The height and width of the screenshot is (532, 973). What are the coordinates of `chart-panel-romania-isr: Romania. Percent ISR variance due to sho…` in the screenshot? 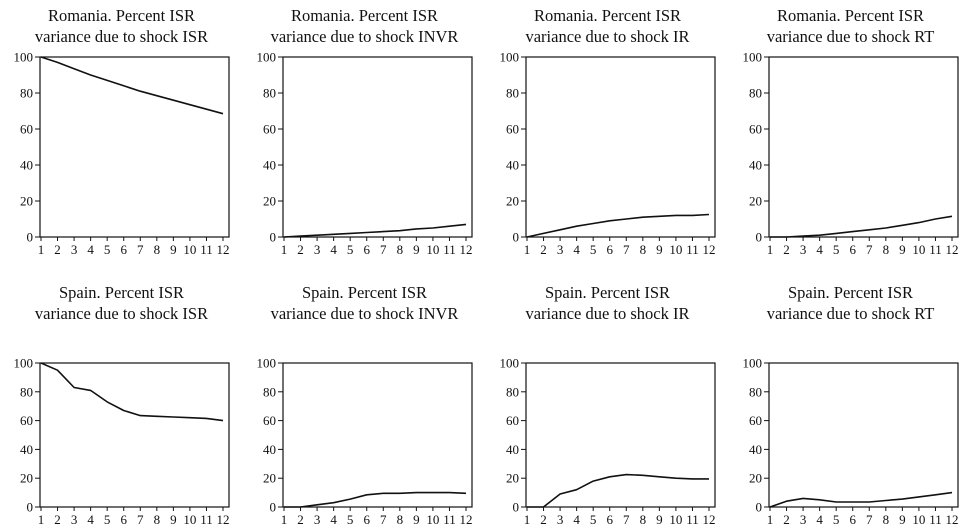 It's located at (121, 133).